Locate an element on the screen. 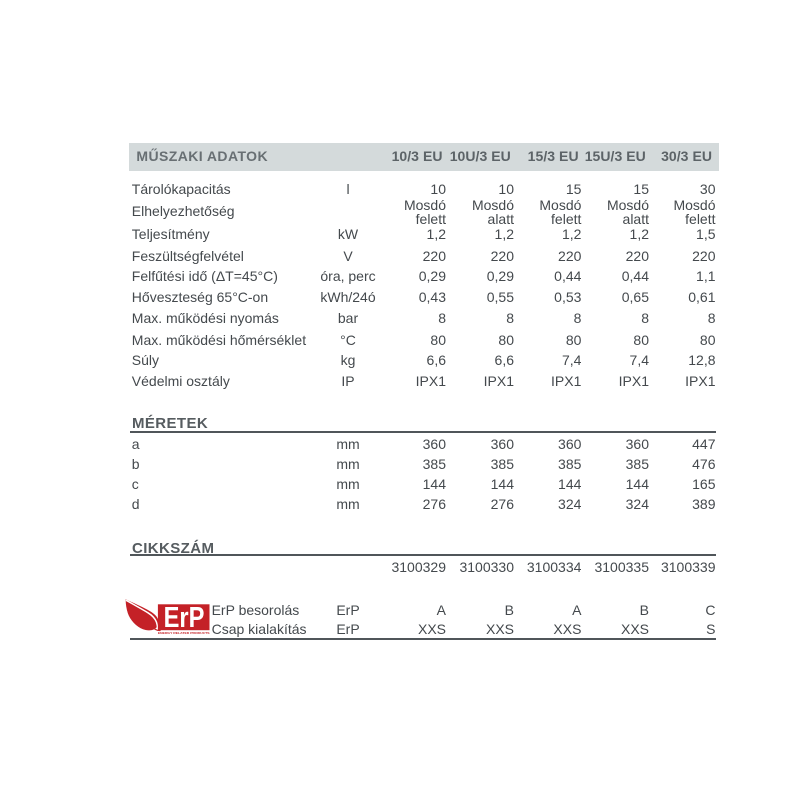 Image resolution: width=800 pixels, height=800 pixels. svg-text: ENERGY RELATED PRODUCTS is located at coordinates (184, 633).